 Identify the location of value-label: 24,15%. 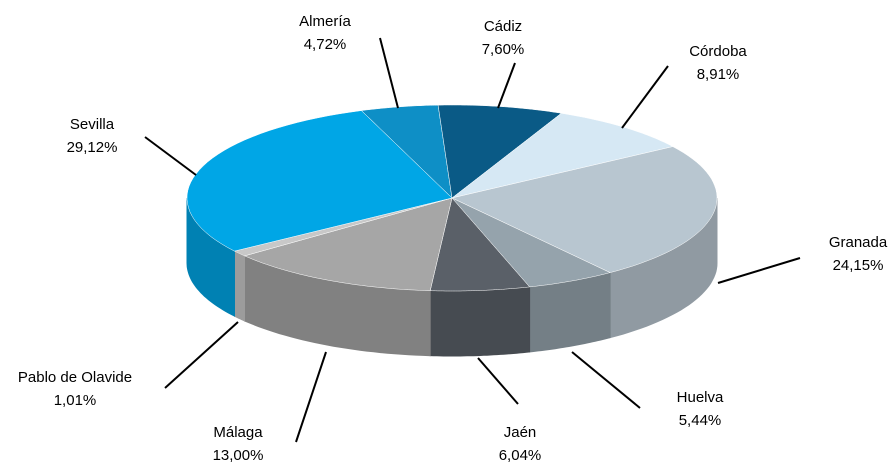
(858, 265).